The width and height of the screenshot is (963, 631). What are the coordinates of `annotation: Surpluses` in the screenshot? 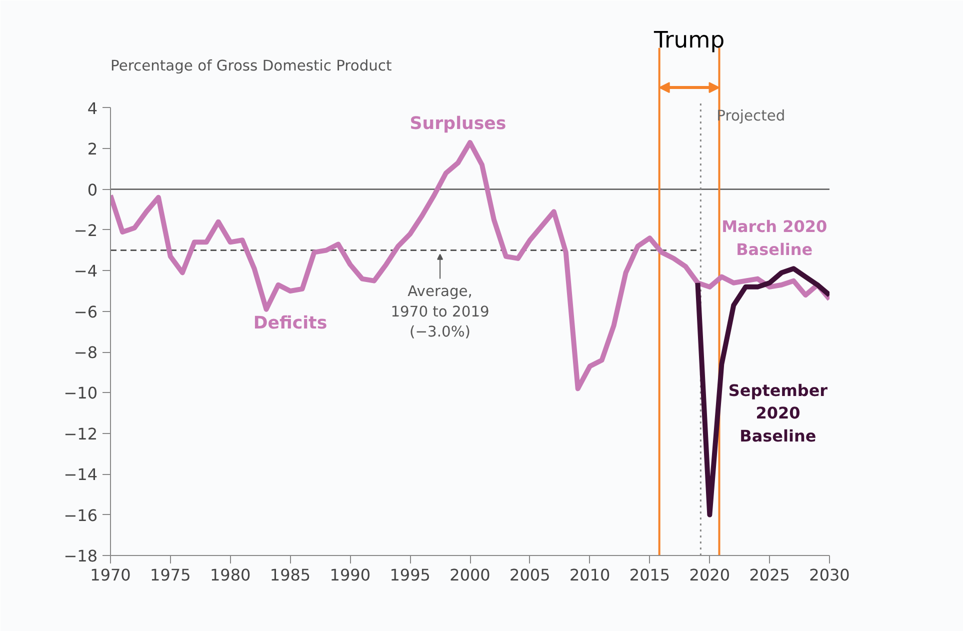 It's located at (458, 124).